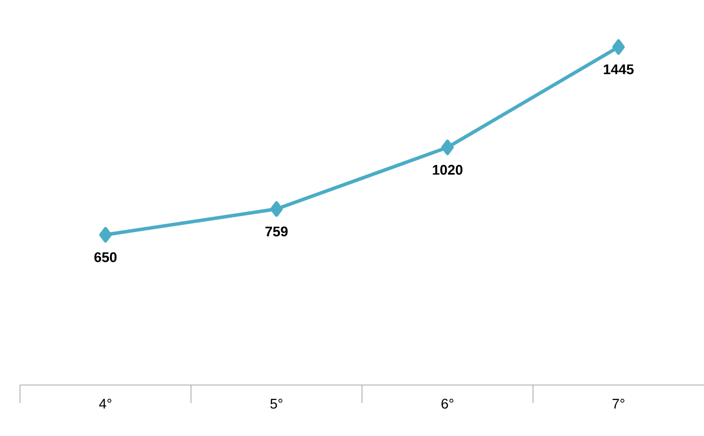 This screenshot has height=436, width=704. Describe the element at coordinates (276, 403) in the screenshot. I see `x-tick-label: 5°` at that location.